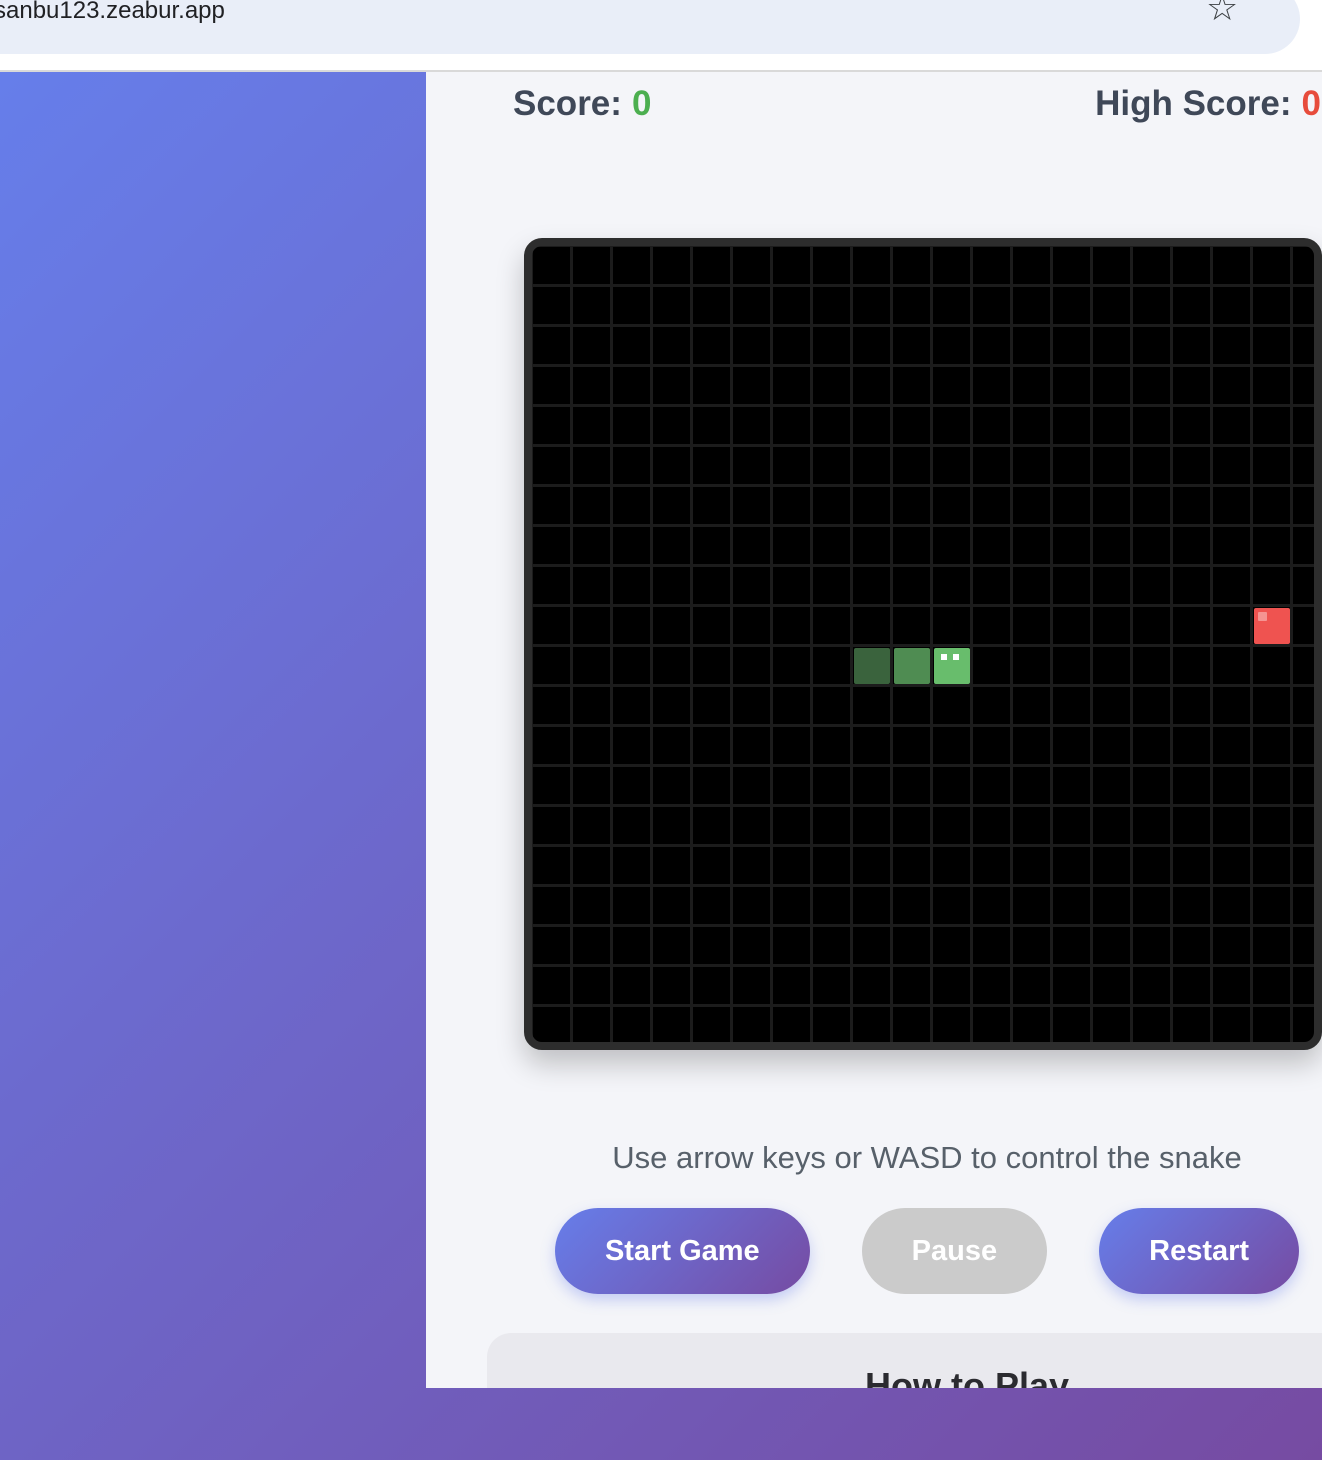 The image size is (1322, 1460). What do you see at coordinates (952, 666) in the screenshot?
I see `snake-head` at bounding box center [952, 666].